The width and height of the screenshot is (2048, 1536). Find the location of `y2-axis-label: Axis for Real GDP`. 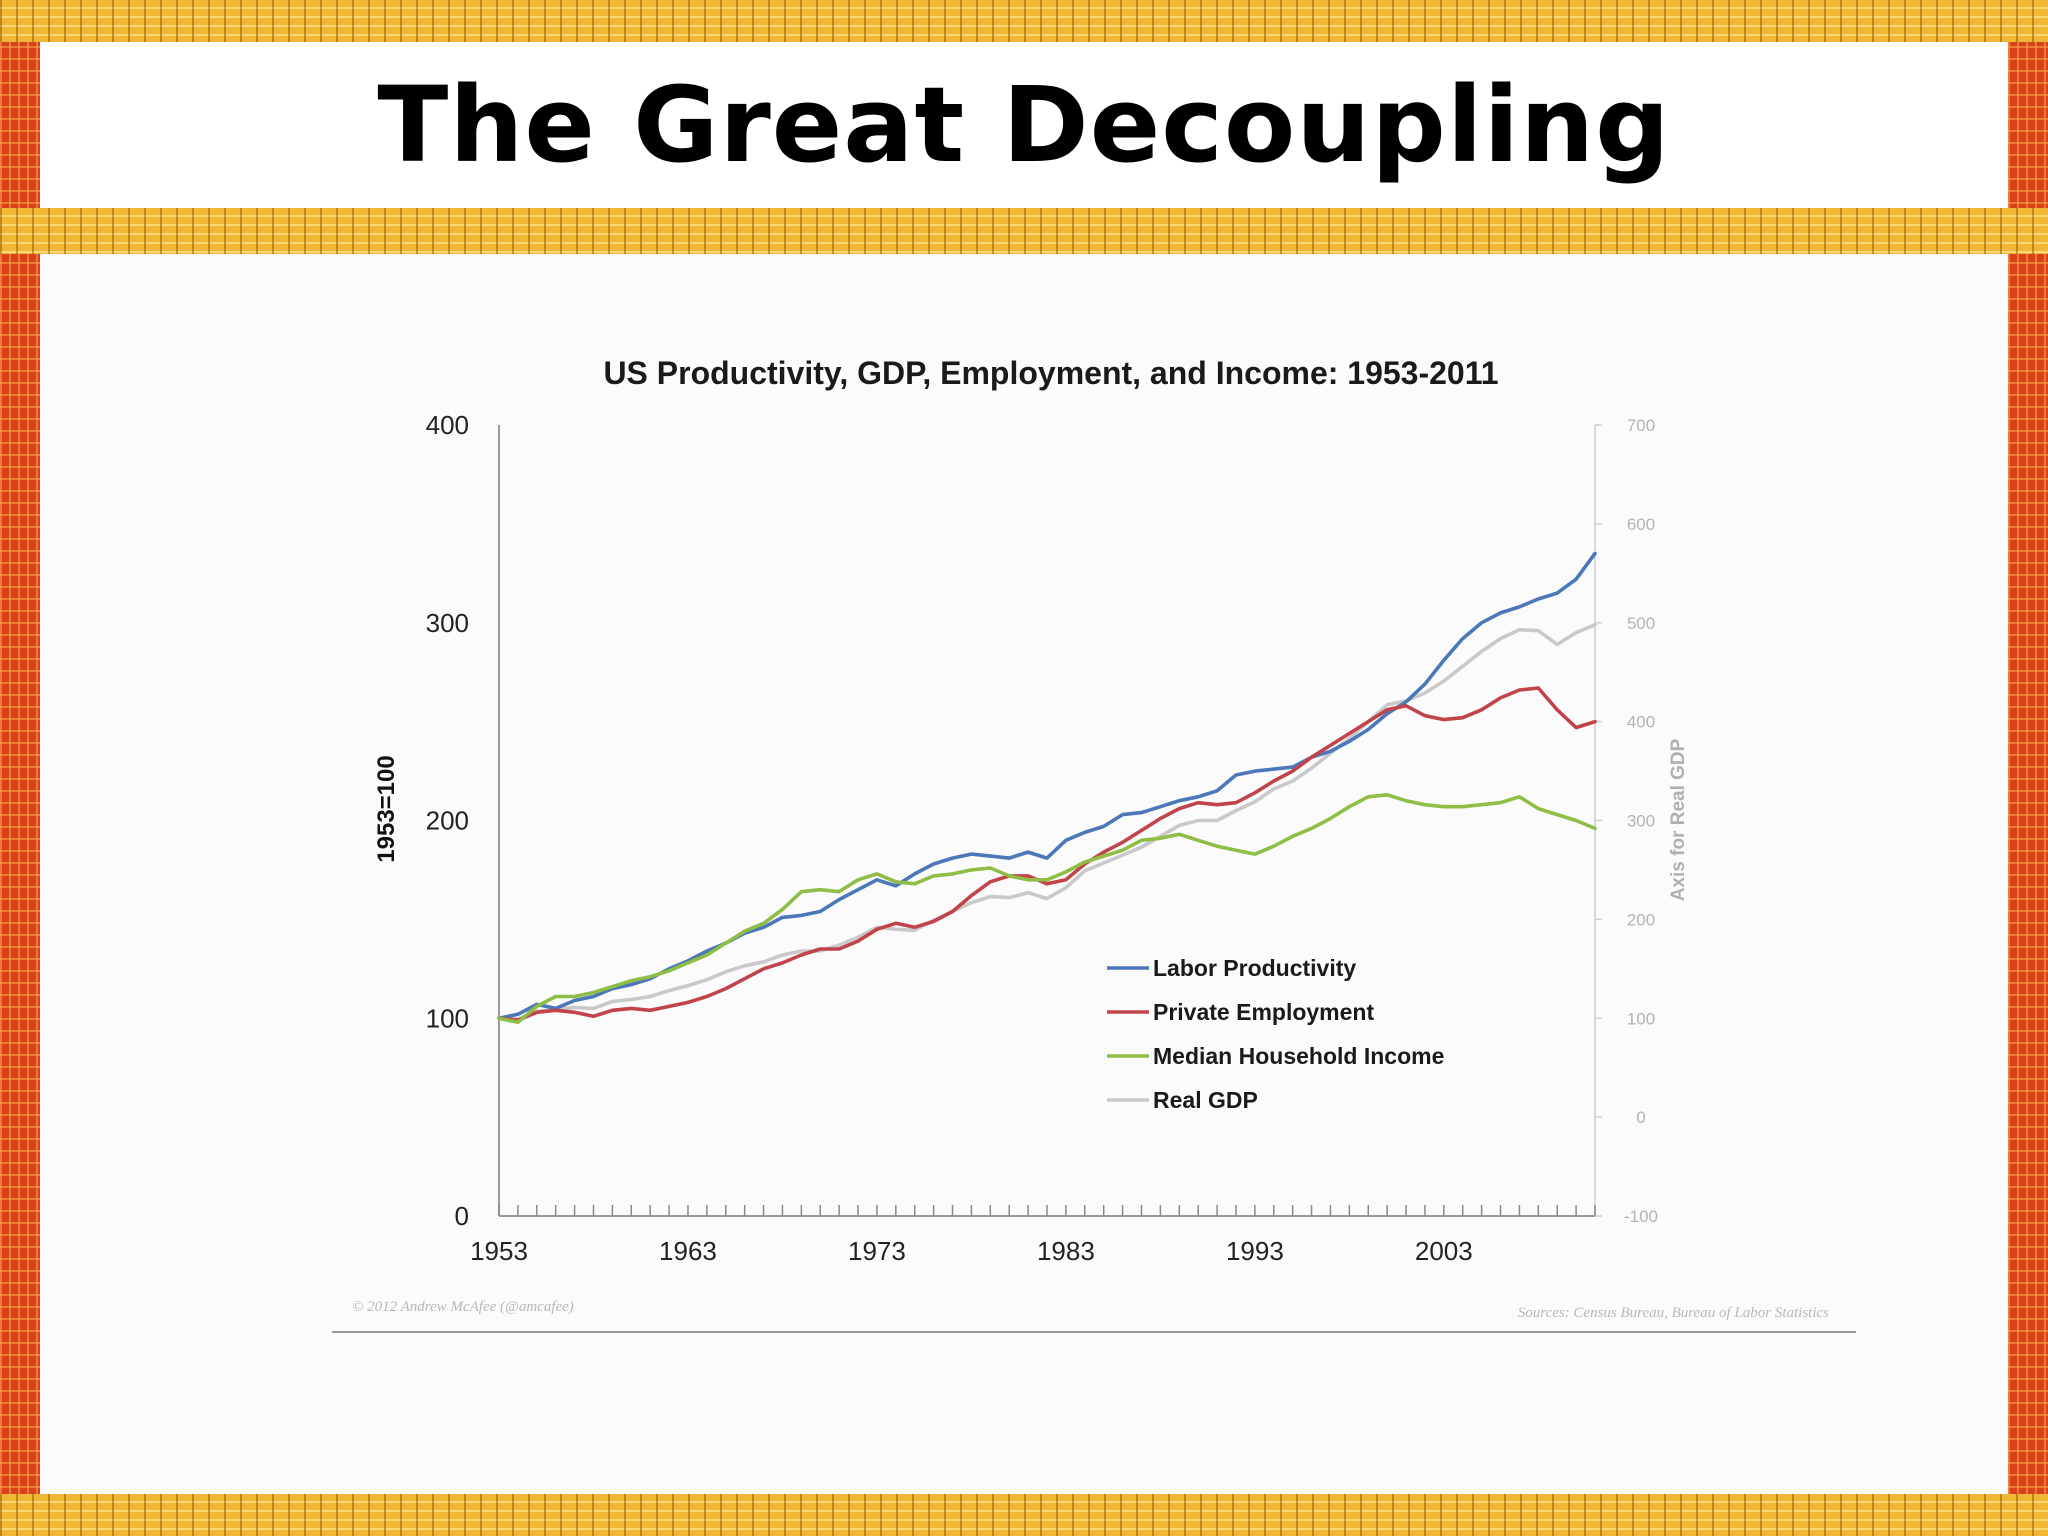

y2-axis-label: Axis for Real GDP is located at coordinates (1678, 819).